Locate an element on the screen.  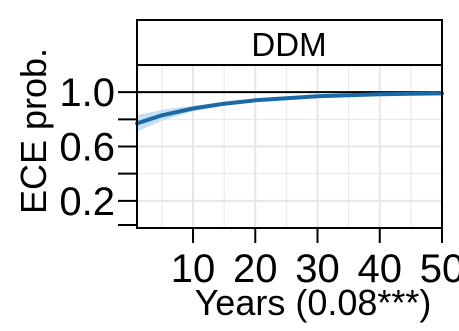
y-tick-label: 0.6 is located at coordinates (87, 148).